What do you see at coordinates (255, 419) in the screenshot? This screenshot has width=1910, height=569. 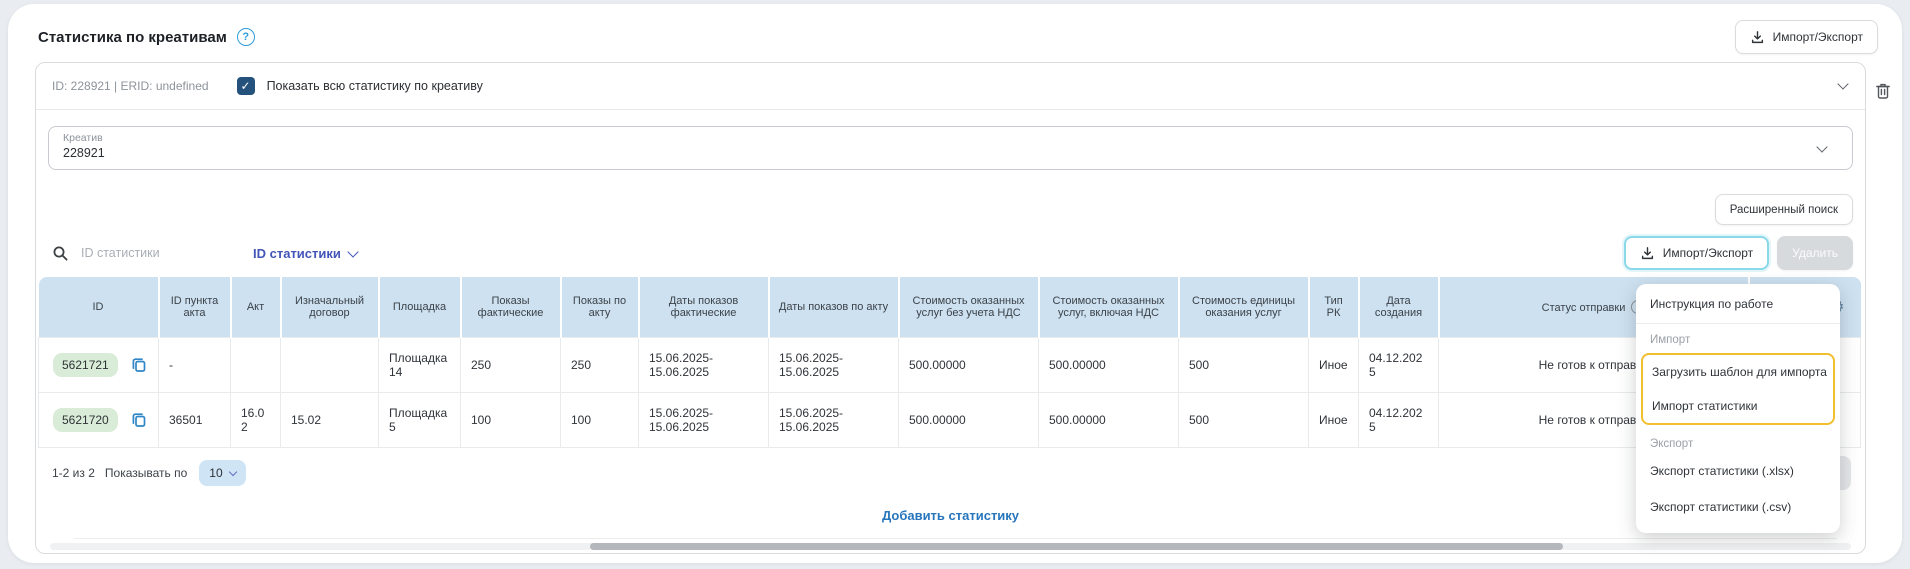 I see `cell-act: 16.02` at bounding box center [255, 419].